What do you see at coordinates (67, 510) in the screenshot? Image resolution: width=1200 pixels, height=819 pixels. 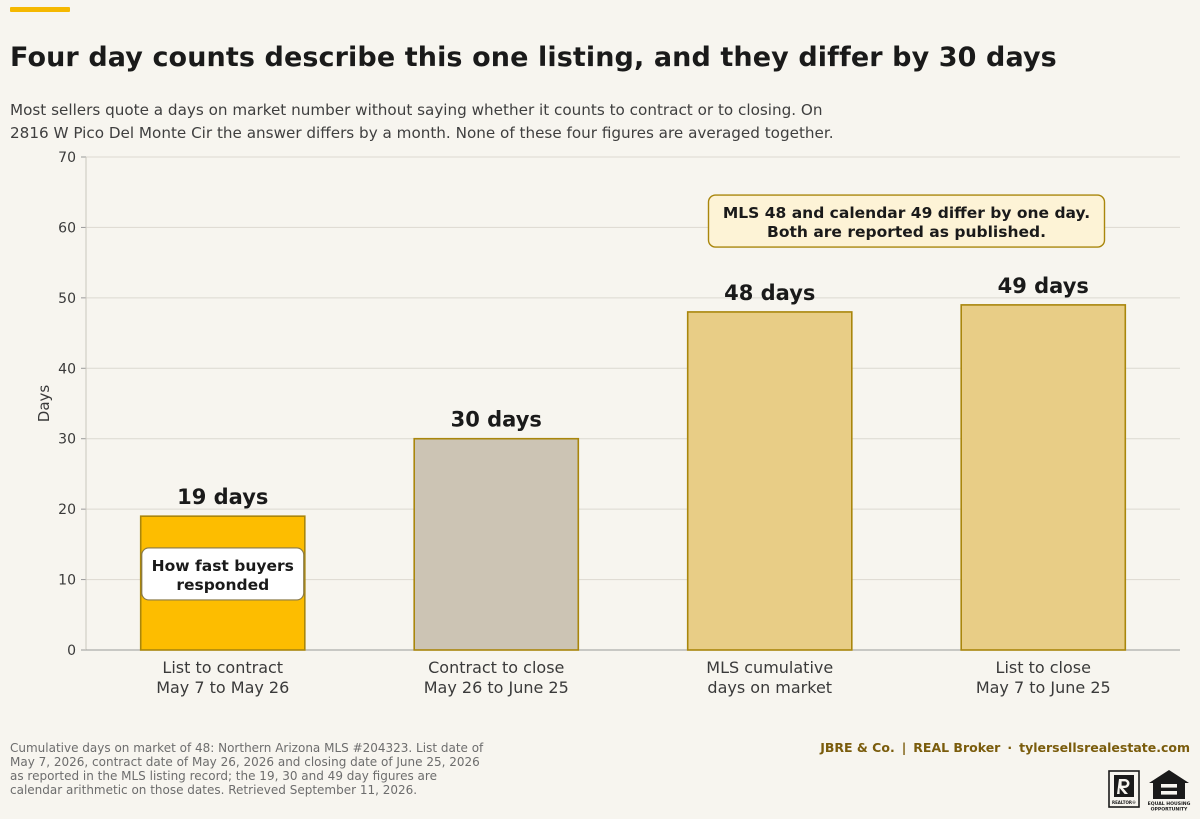 I see `y-tick-label: 20` at bounding box center [67, 510].